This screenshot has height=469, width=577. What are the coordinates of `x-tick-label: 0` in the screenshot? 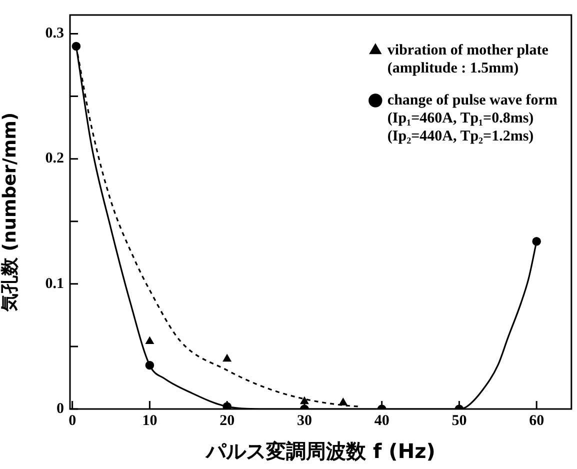 It's located at (72, 420).